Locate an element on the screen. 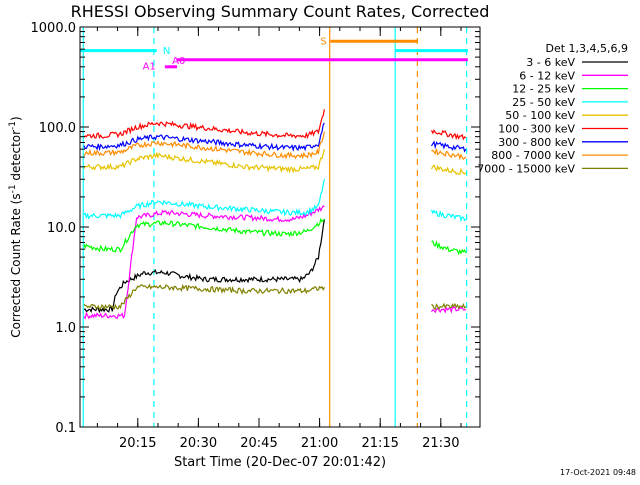 The height and width of the screenshot is (485, 640). legend-label: 3 - 6 keV is located at coordinates (550, 62).